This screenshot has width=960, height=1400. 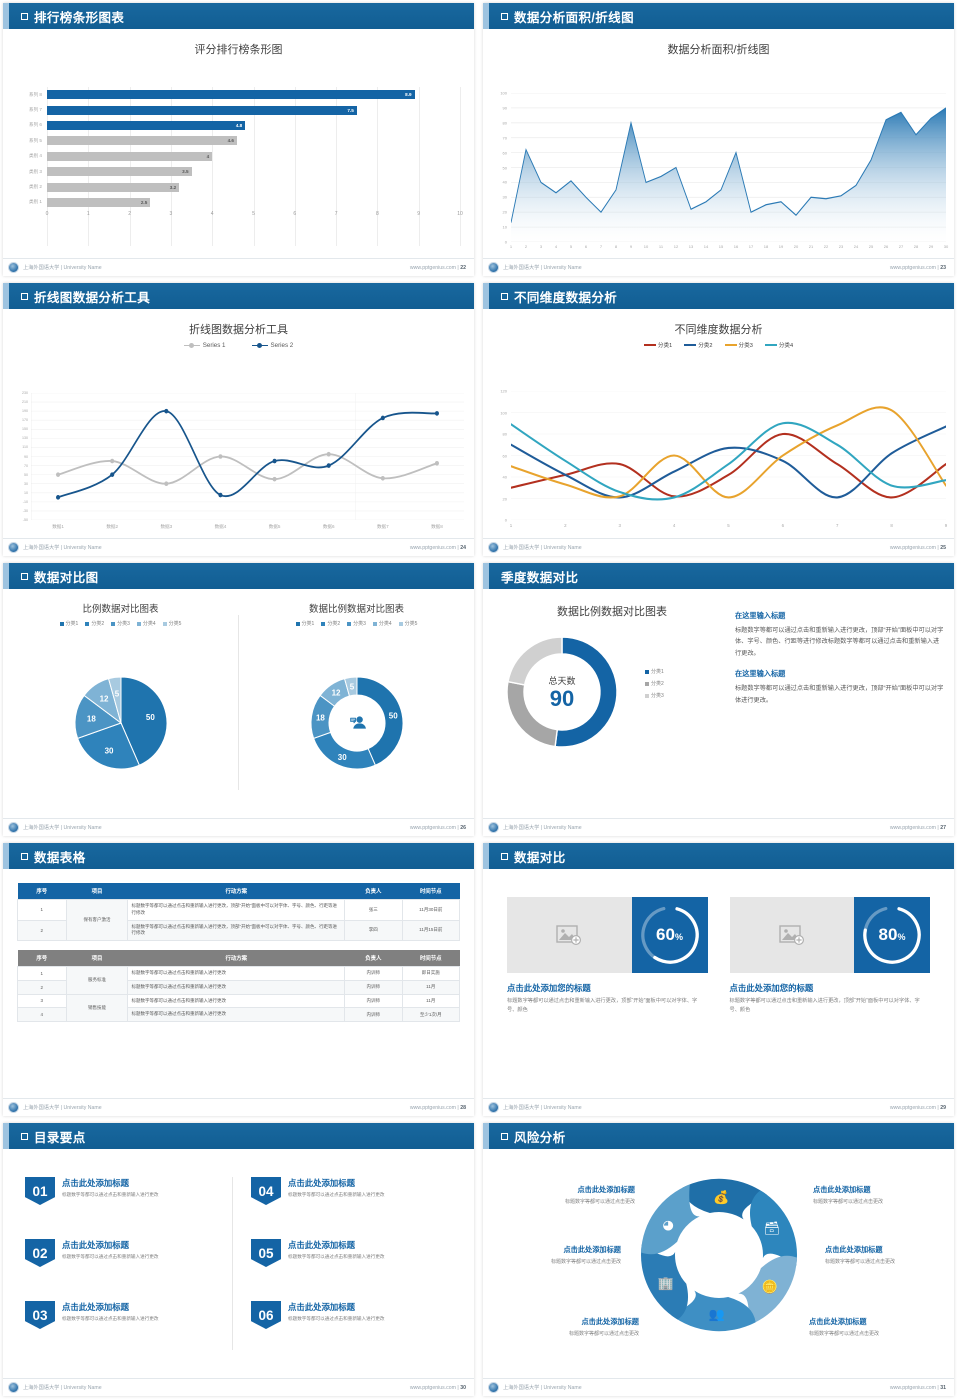 I want to click on bar-track: 3.2, so click(x=253, y=186).